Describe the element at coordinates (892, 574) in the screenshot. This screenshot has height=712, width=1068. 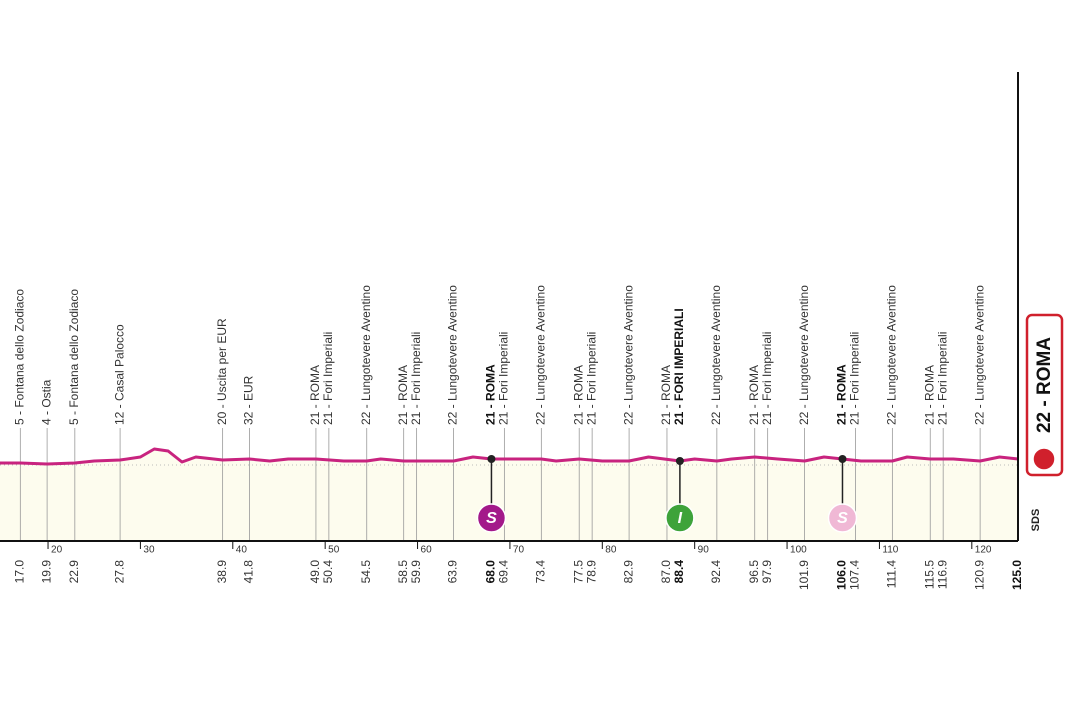
I see `km-label: 111.4` at that location.